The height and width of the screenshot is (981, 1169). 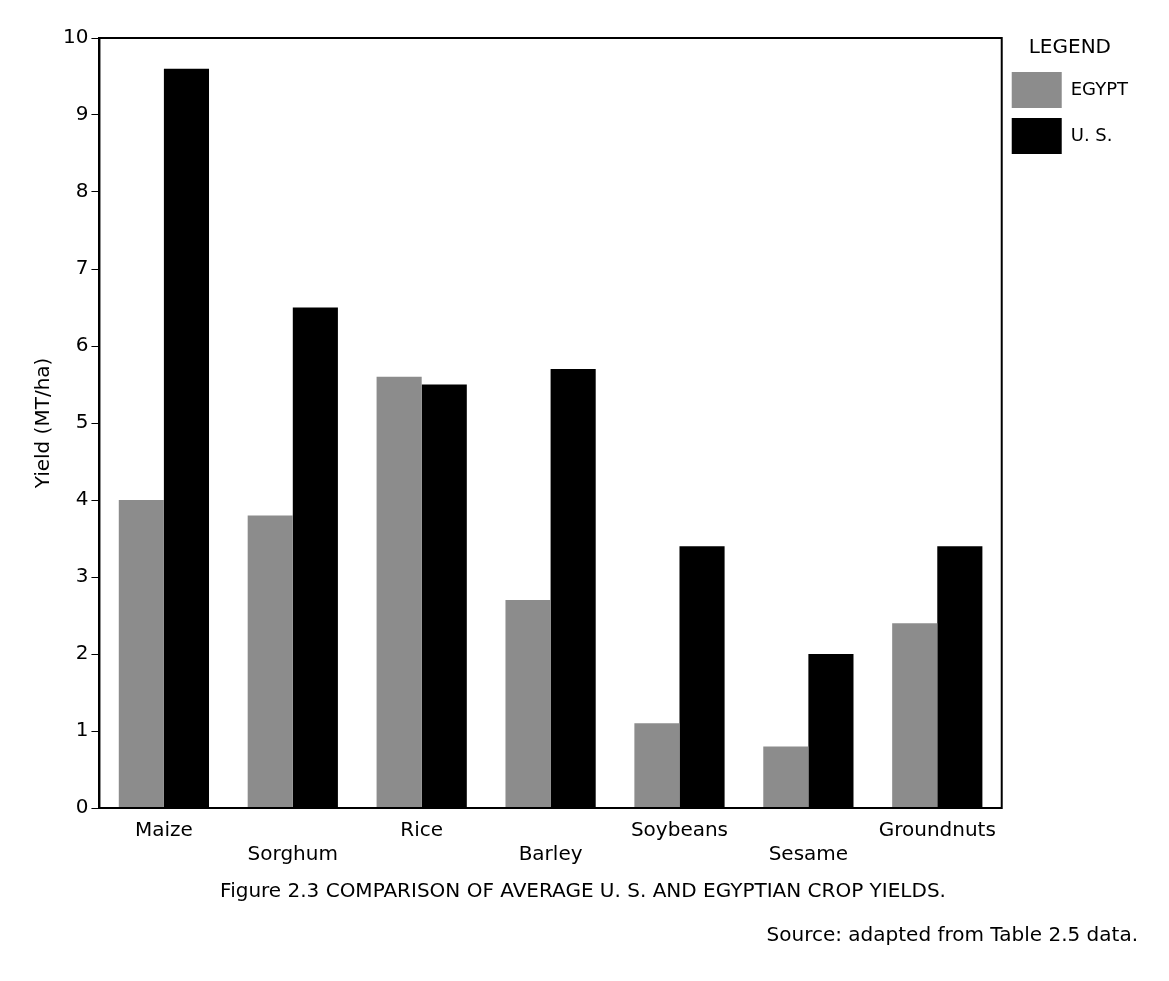 What do you see at coordinates (550, 853) in the screenshot?
I see `x-tick-label: Barley` at bounding box center [550, 853].